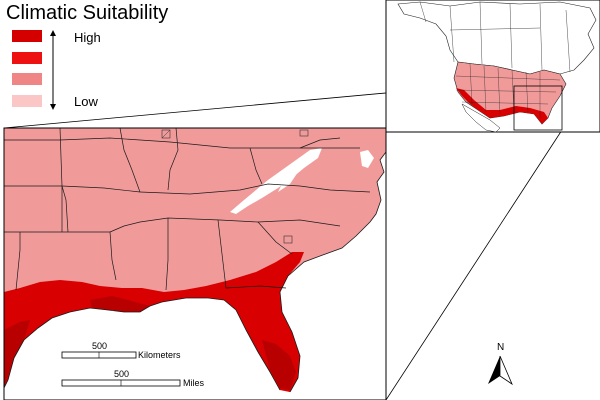  What do you see at coordinates (538, 108) in the screenshot?
I see `inset-highlight-box` at bounding box center [538, 108].